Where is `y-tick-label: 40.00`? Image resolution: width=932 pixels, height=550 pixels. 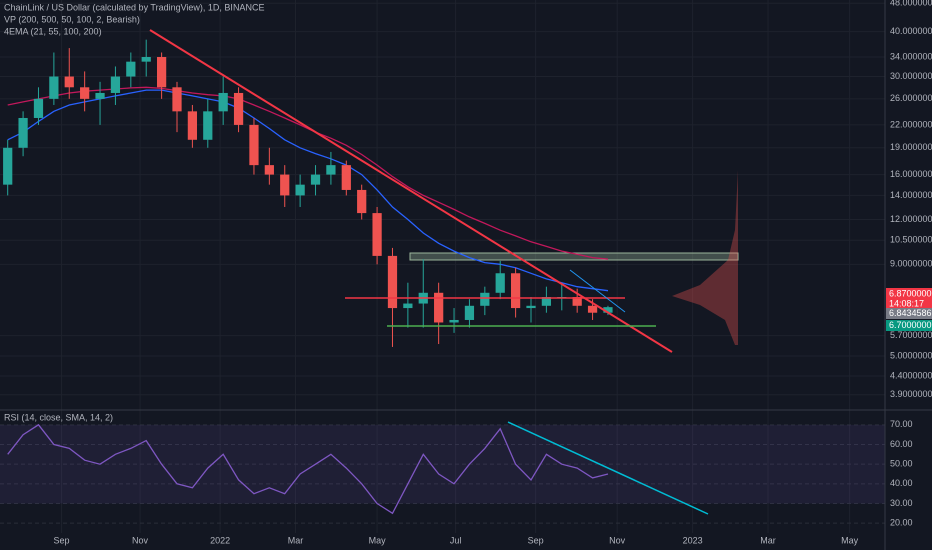 y-tick-label: 40.00 is located at coordinates (901, 483).